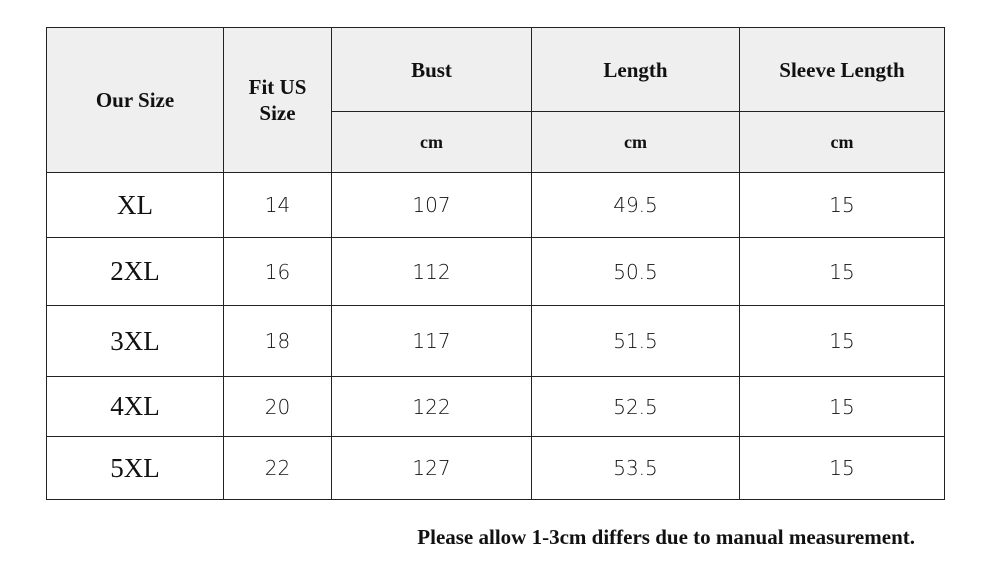  What do you see at coordinates (135, 271) in the screenshot?
I see `size-cell: 2XL` at bounding box center [135, 271].